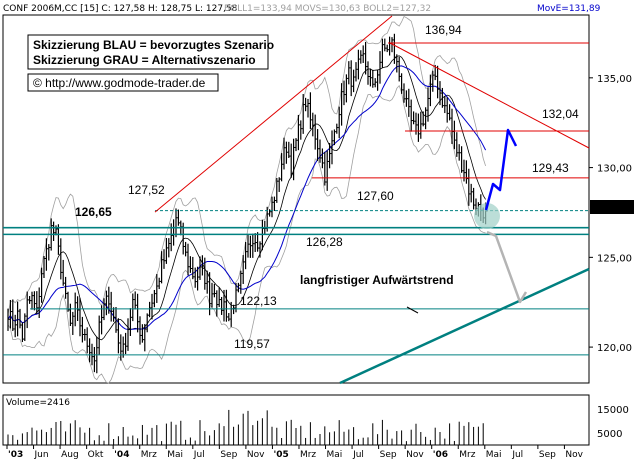  I want to click on long-term-uptrend-line, so click(464, 326).